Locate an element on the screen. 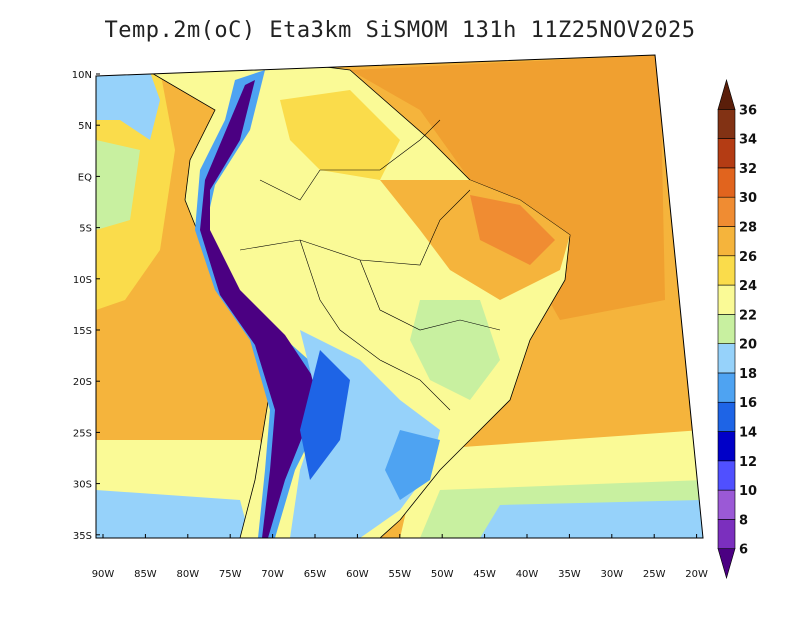  pacific-cool is located at coordinates (135, 190).